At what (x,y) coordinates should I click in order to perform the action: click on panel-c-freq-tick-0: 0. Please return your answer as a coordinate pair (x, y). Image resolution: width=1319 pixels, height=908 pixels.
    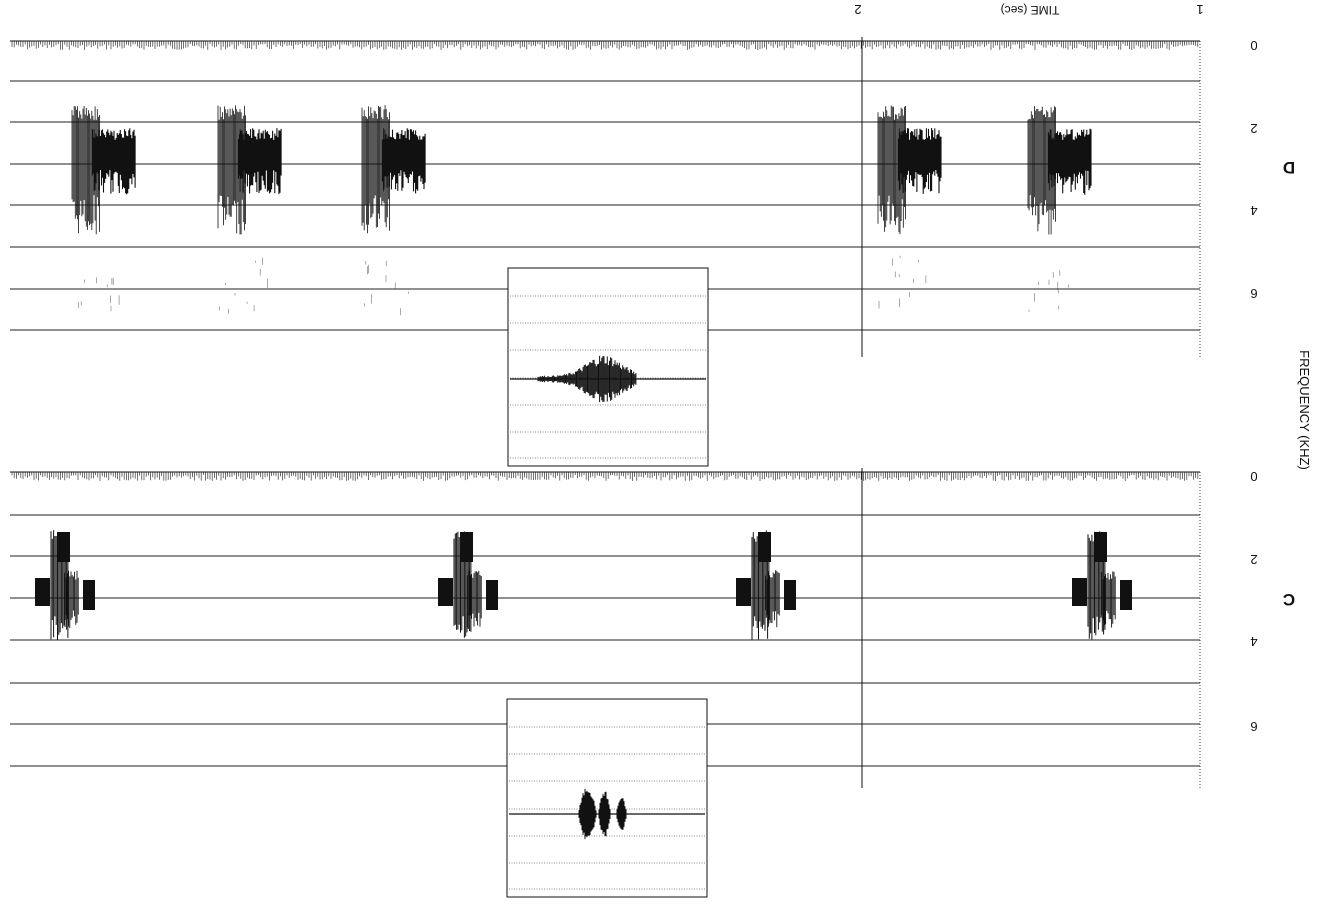
    Looking at the image, I should click on (1253, 476).